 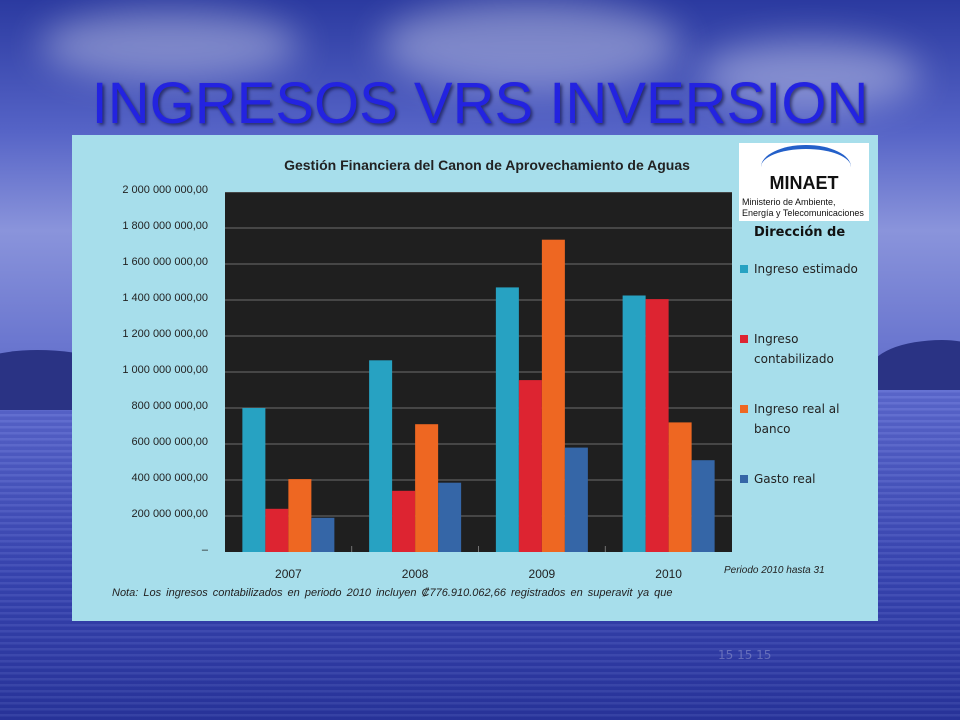 I want to click on legend-label: Gasto real, so click(x=785, y=479).